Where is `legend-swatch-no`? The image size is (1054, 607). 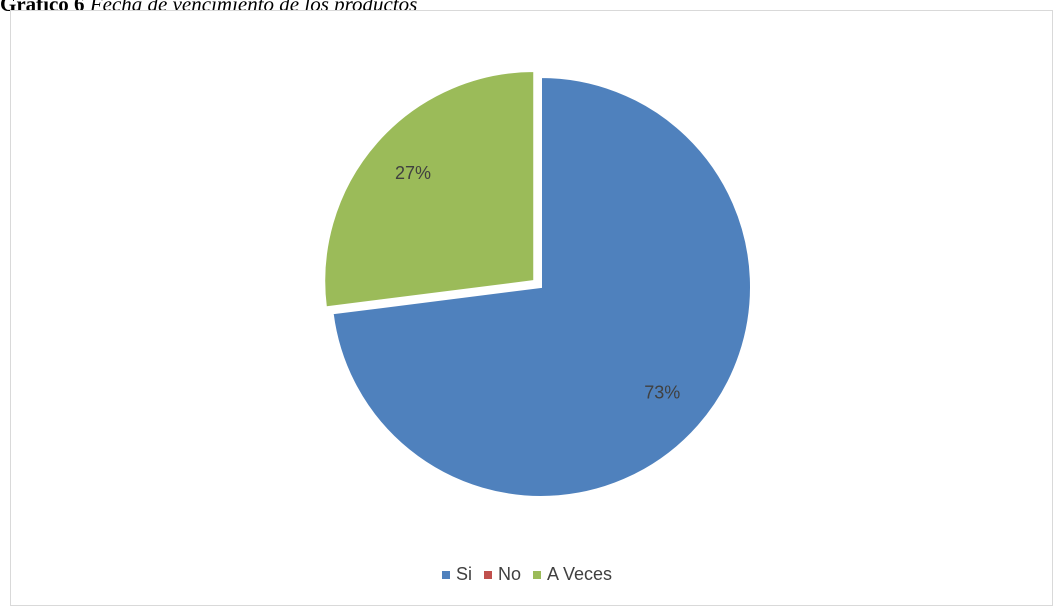 legend-swatch-no is located at coordinates (487, 574).